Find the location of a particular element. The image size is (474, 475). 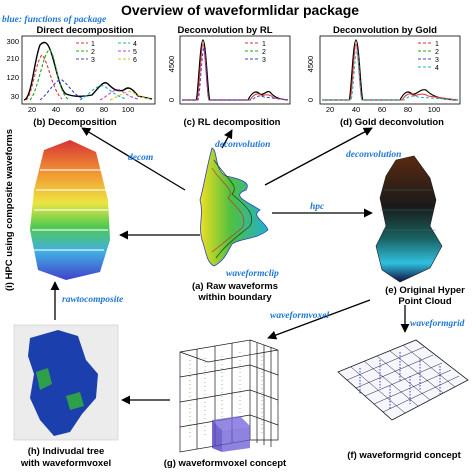

gold-ytick: 4500 is located at coordinates (310, 64).